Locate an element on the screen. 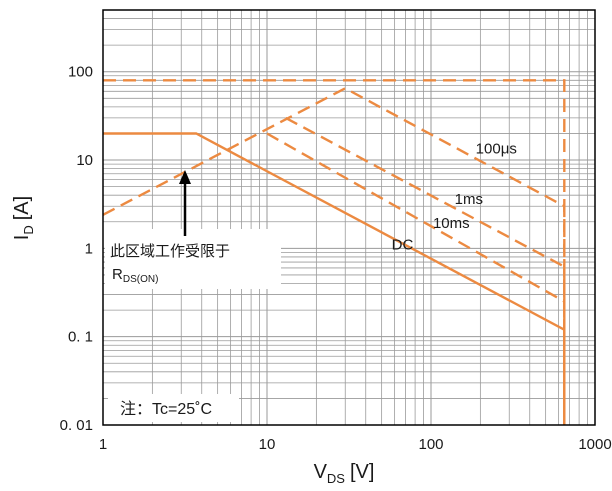 This screenshot has width=612, height=491. series-label: DC is located at coordinates (403, 245).